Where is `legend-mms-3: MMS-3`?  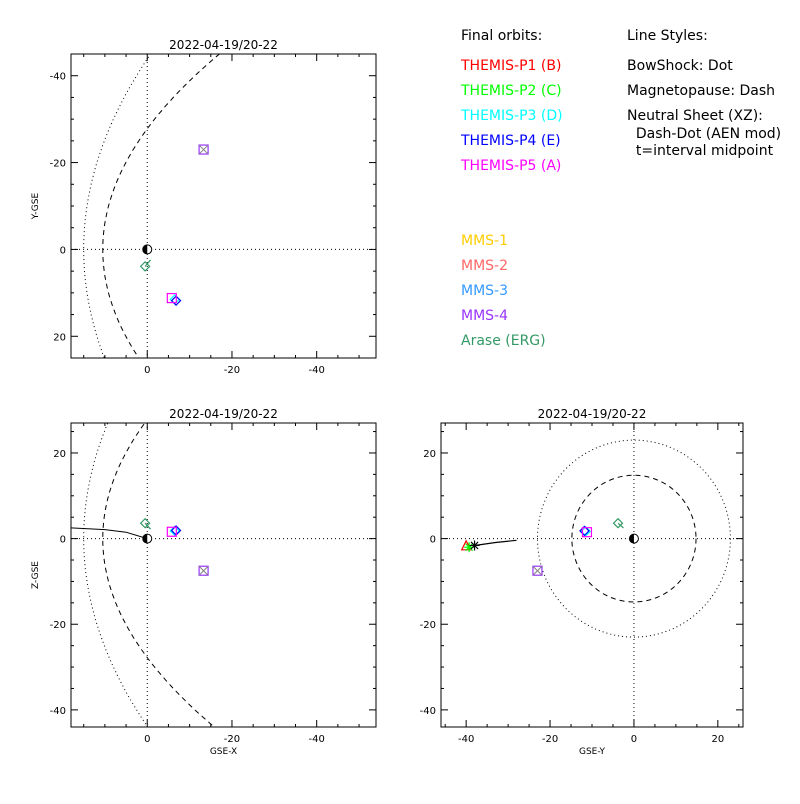
legend-mms-3: MMS-3 is located at coordinates (485, 291).